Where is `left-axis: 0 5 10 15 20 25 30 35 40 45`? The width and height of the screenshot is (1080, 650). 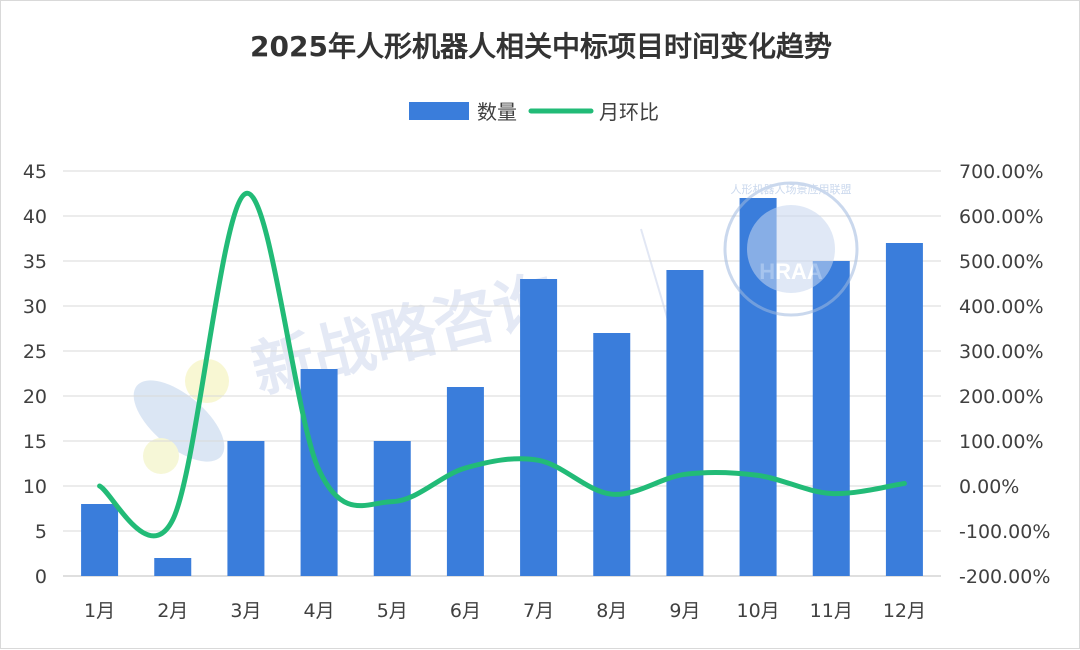 left-axis: 0 5 10 15 20 25 30 35 40 45 is located at coordinates (35, 374).